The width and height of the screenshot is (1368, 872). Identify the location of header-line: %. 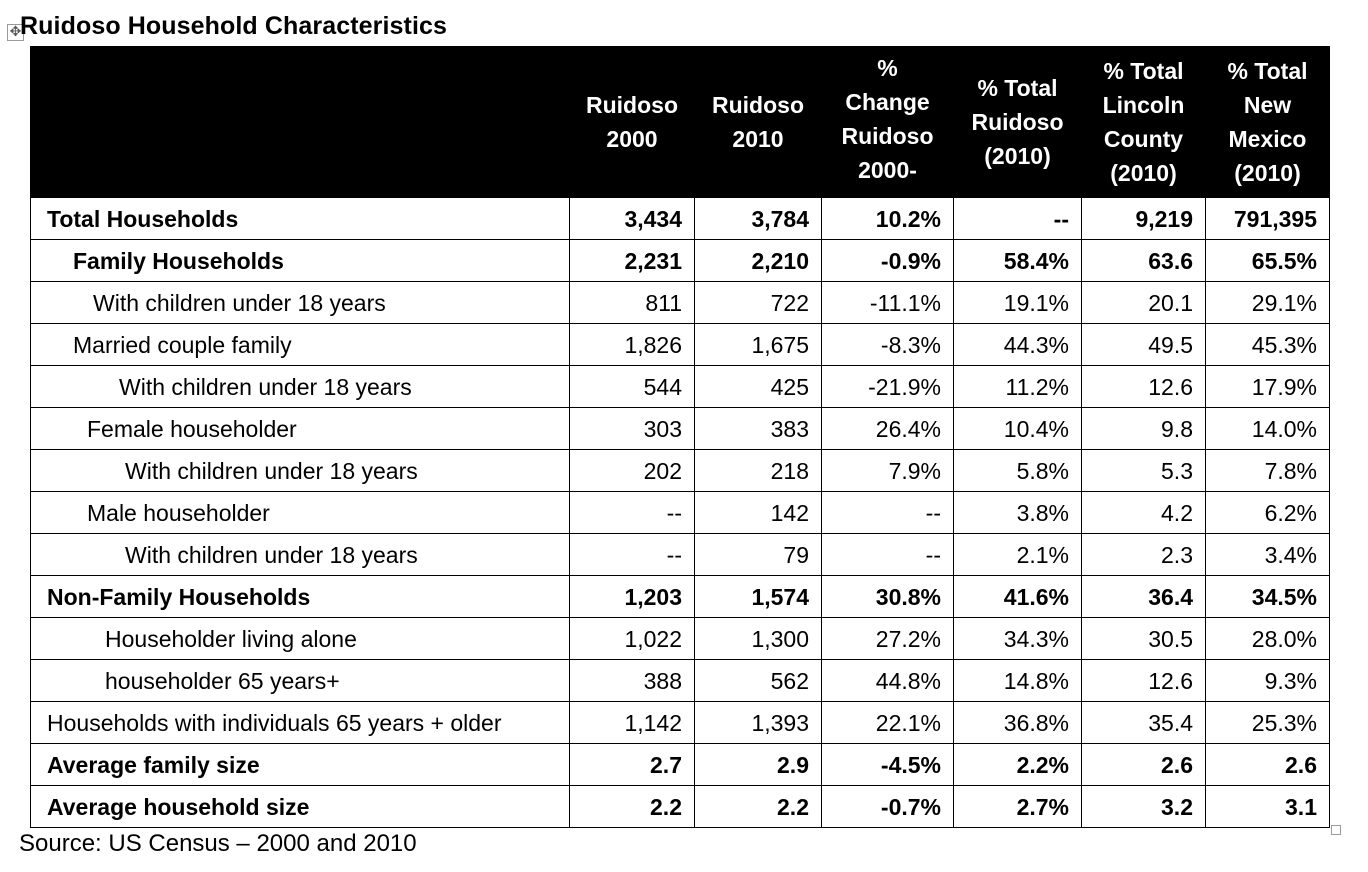
(887, 68).